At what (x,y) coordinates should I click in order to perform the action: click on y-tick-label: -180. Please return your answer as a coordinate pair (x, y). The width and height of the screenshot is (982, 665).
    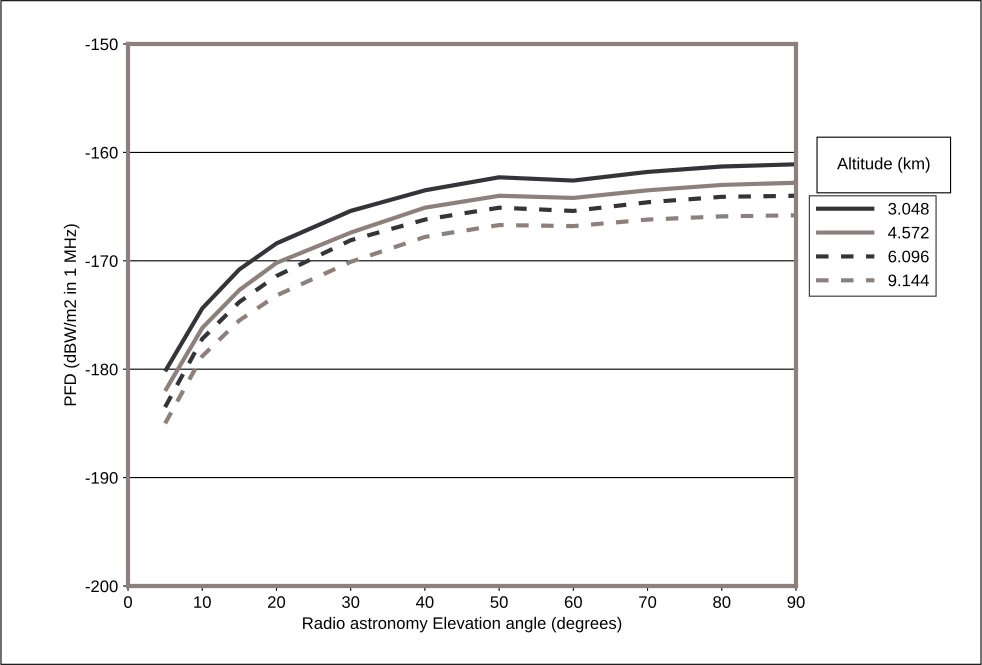
    Looking at the image, I should click on (102, 370).